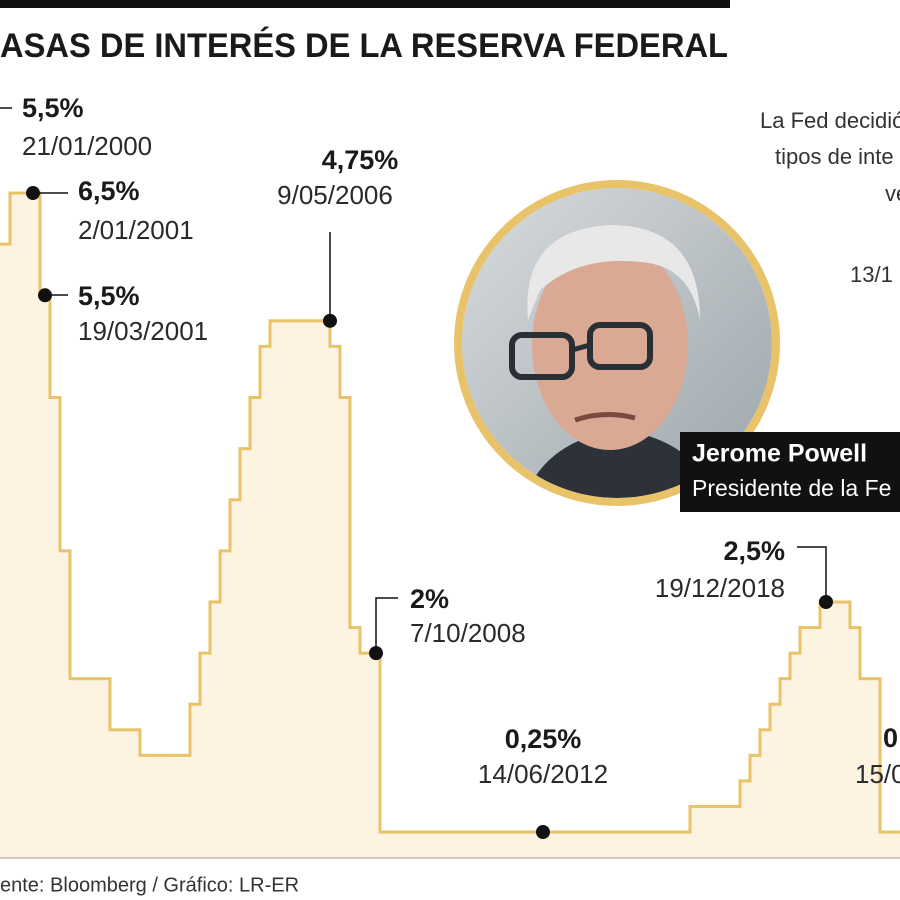  I want to click on photo, so click(617, 343).